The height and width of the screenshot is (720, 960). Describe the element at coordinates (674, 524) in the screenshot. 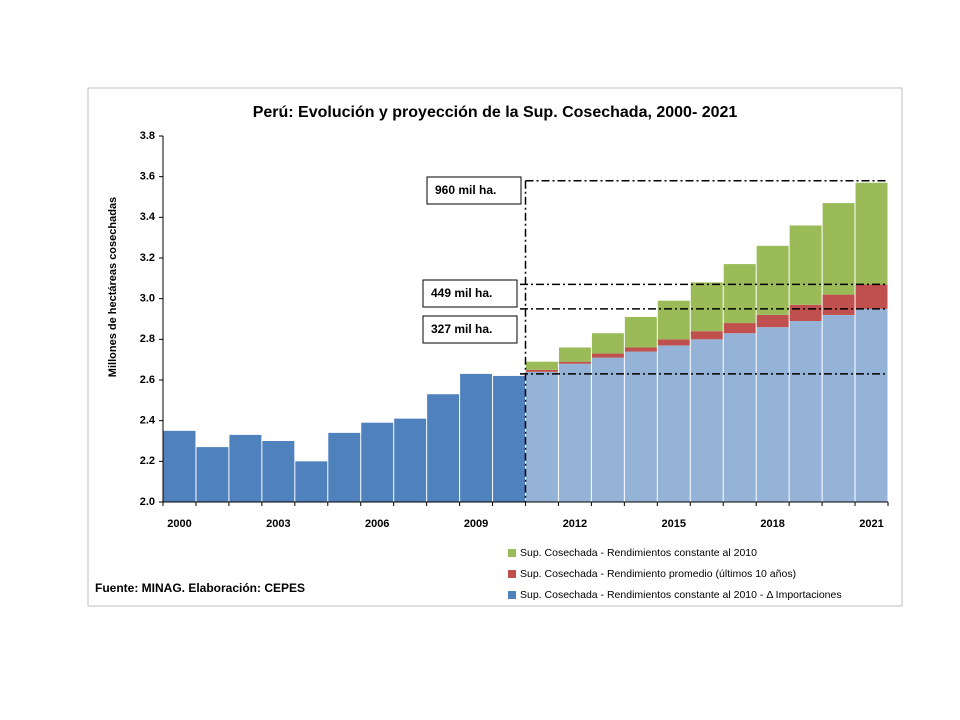

I see `x-tick-label: 2015` at that location.